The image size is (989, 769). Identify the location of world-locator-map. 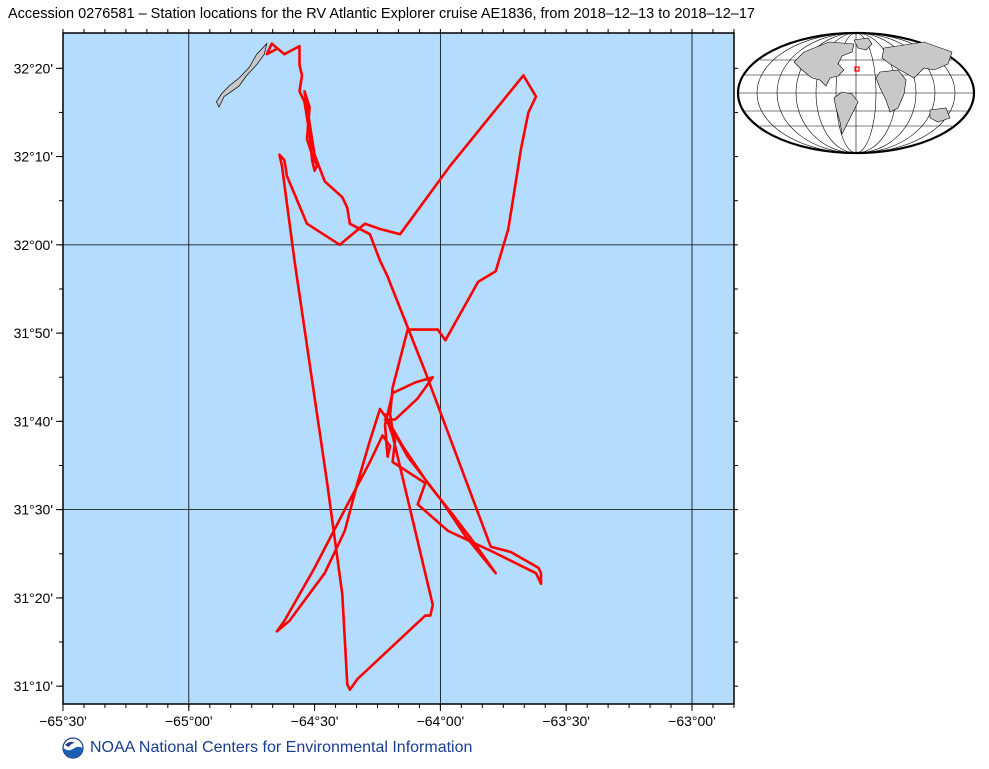
(856, 93).